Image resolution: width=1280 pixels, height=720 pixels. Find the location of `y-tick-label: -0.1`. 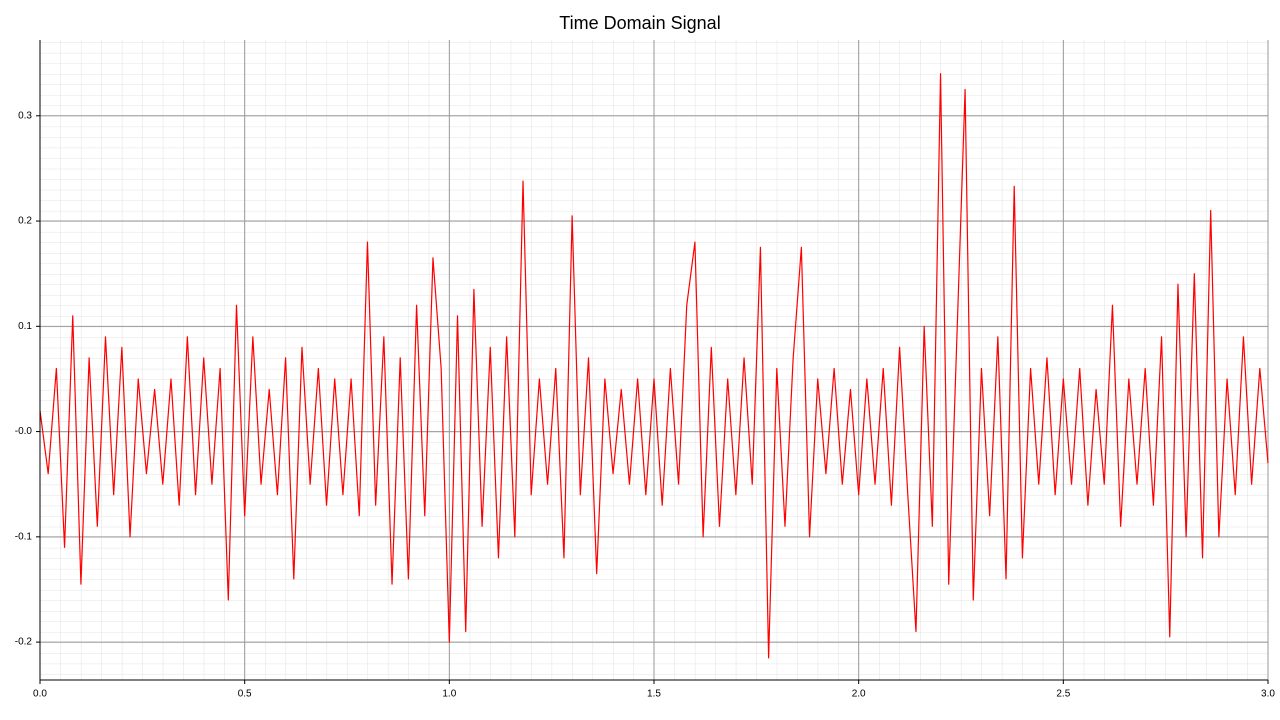

y-tick-label: -0.1 is located at coordinates (24, 536).